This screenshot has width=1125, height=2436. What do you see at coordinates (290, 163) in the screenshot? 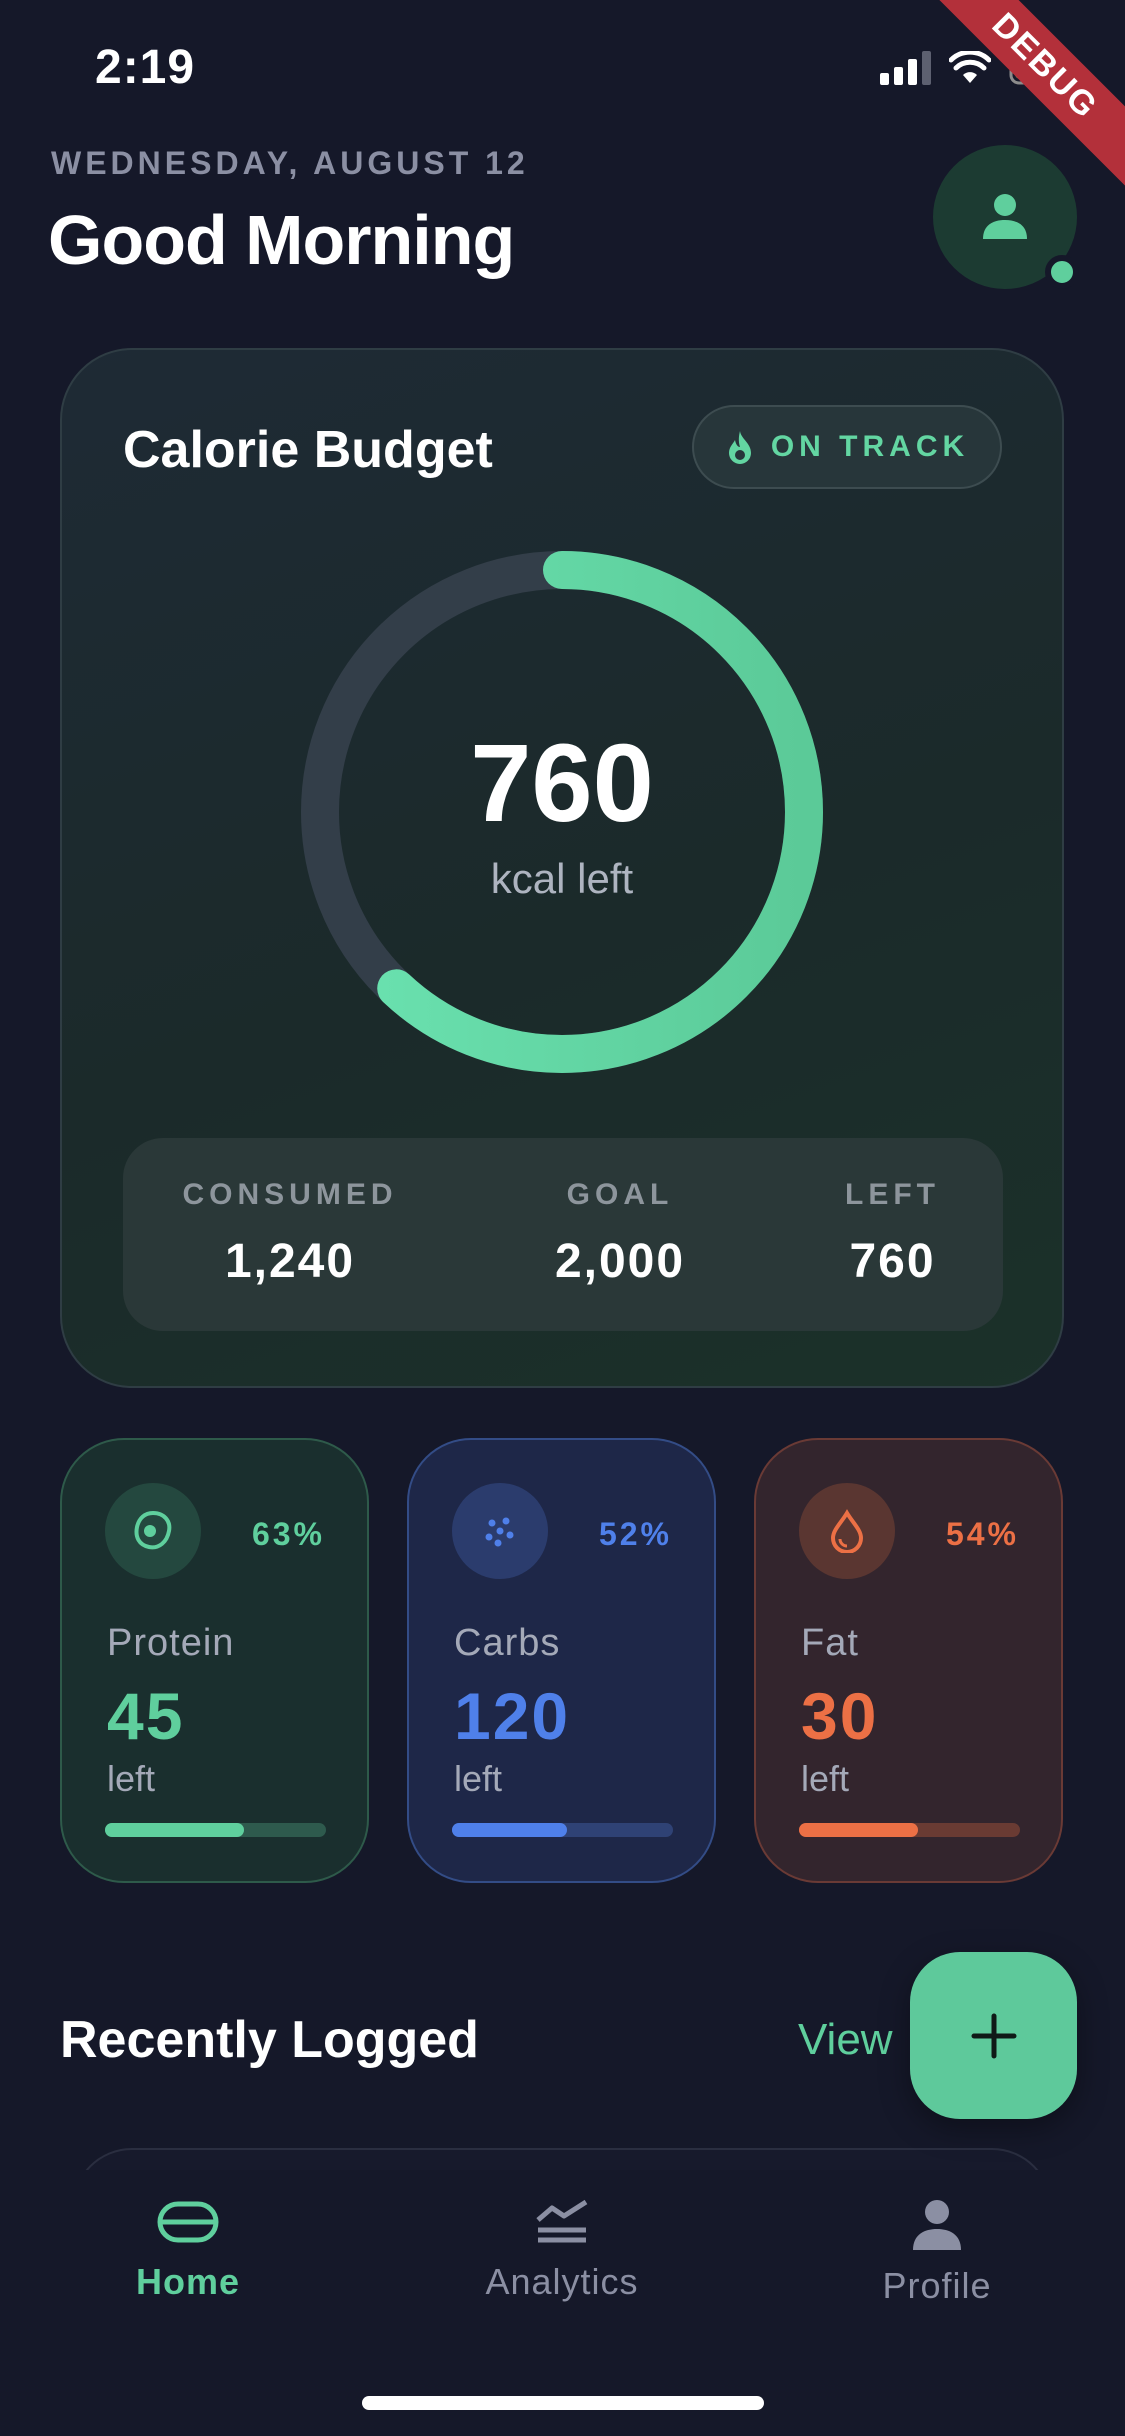
I see `date-label: WEDNESDAY, AUGUST 12` at bounding box center [290, 163].